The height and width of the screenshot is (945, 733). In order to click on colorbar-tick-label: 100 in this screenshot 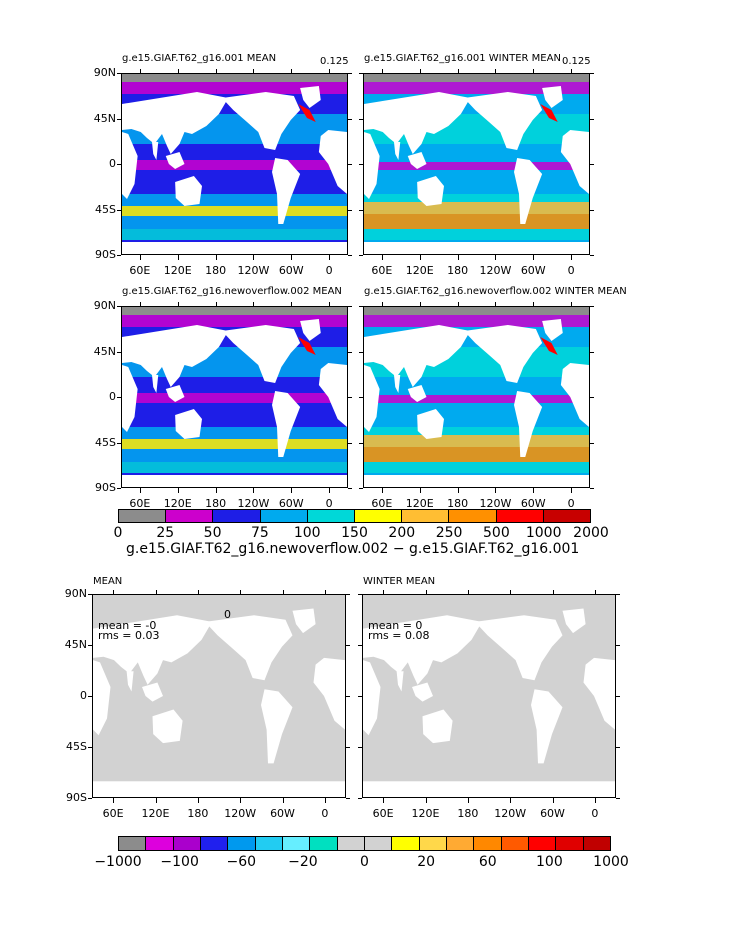, I will do `click(549, 862)`.